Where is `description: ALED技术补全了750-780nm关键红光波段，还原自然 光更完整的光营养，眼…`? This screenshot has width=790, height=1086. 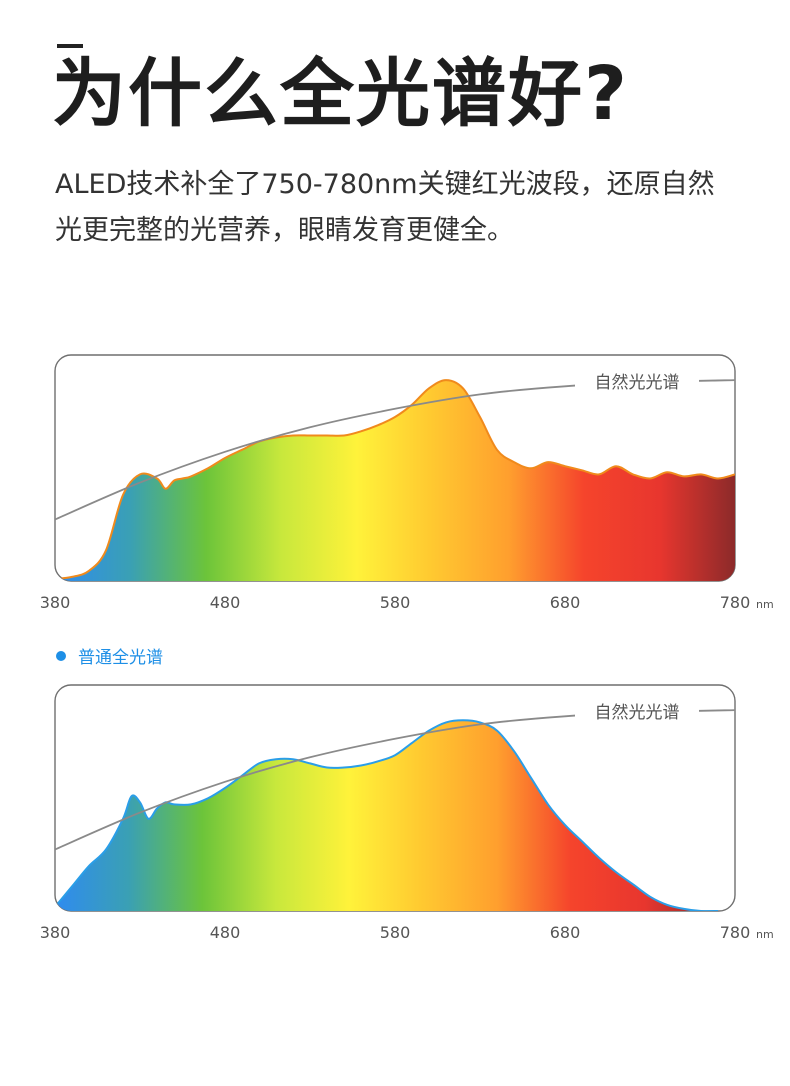 description: ALED技术补全了750-780nm关键红光波段，还原自然 光更完整的光营养，眼… is located at coordinates (405, 208).